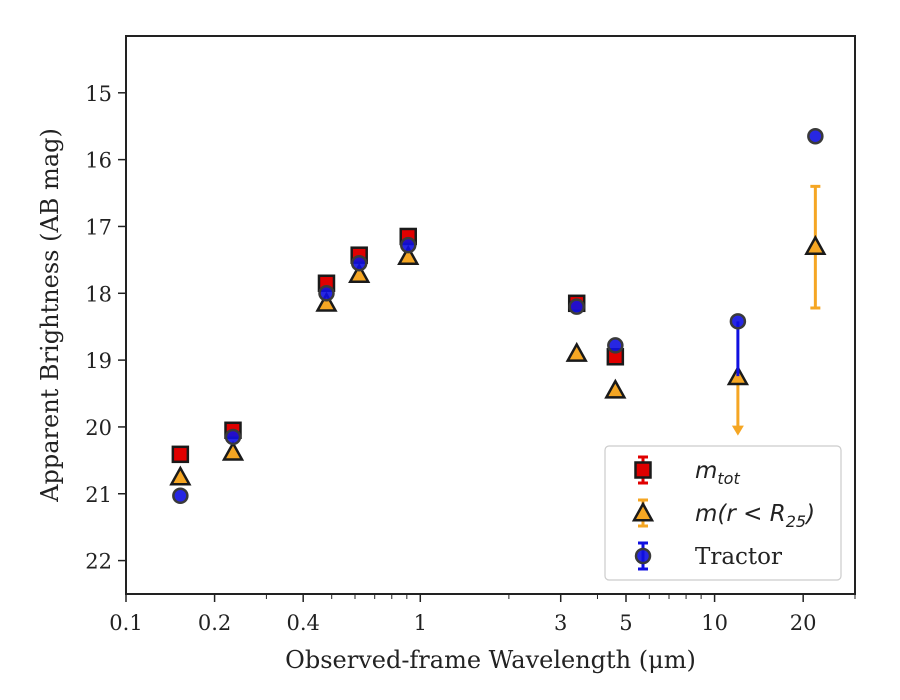  Describe the element at coordinates (98, 294) in the screenshot. I see `y-tick-label: 18` at that location.